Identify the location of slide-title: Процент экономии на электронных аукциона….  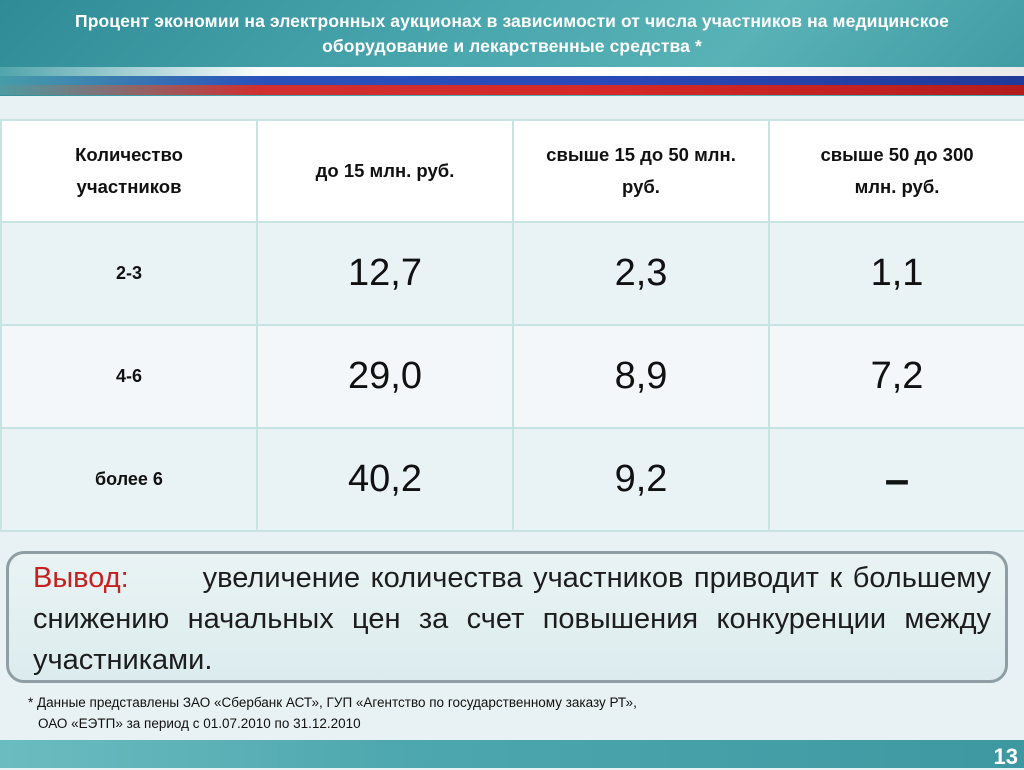
(512, 34).